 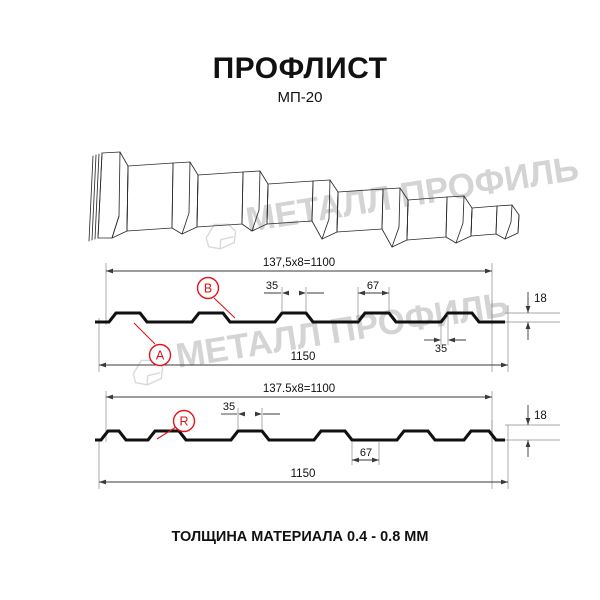 What do you see at coordinates (299, 389) in the screenshot?
I see `dimension-label-overall-top: 137.5x8=1100` at bounding box center [299, 389].